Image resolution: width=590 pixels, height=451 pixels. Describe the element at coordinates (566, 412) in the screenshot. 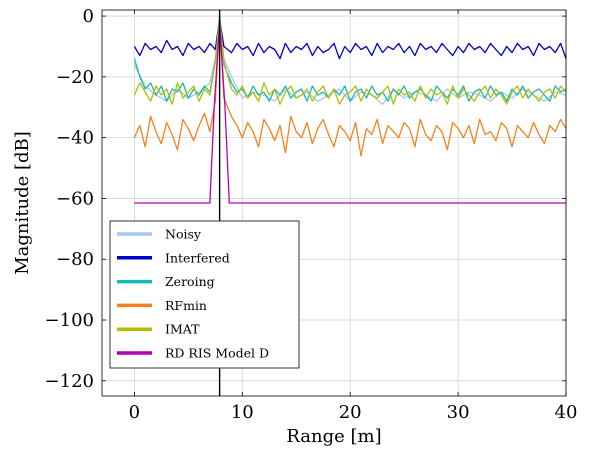

I see `x-tick-label: 40` at that location.